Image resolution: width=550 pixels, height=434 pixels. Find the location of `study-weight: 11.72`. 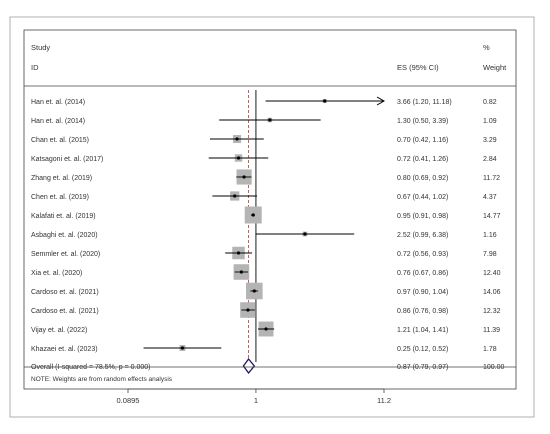

study-weight: 11.72 is located at coordinates (491, 178).